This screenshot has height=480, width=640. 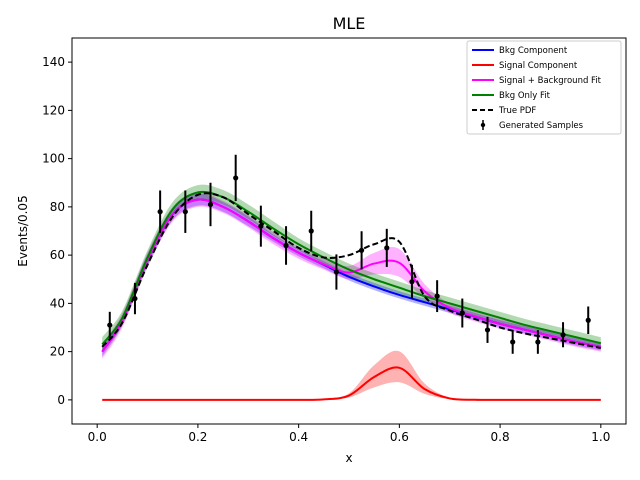 I want to click on legend-frame, so click(x=544, y=87).